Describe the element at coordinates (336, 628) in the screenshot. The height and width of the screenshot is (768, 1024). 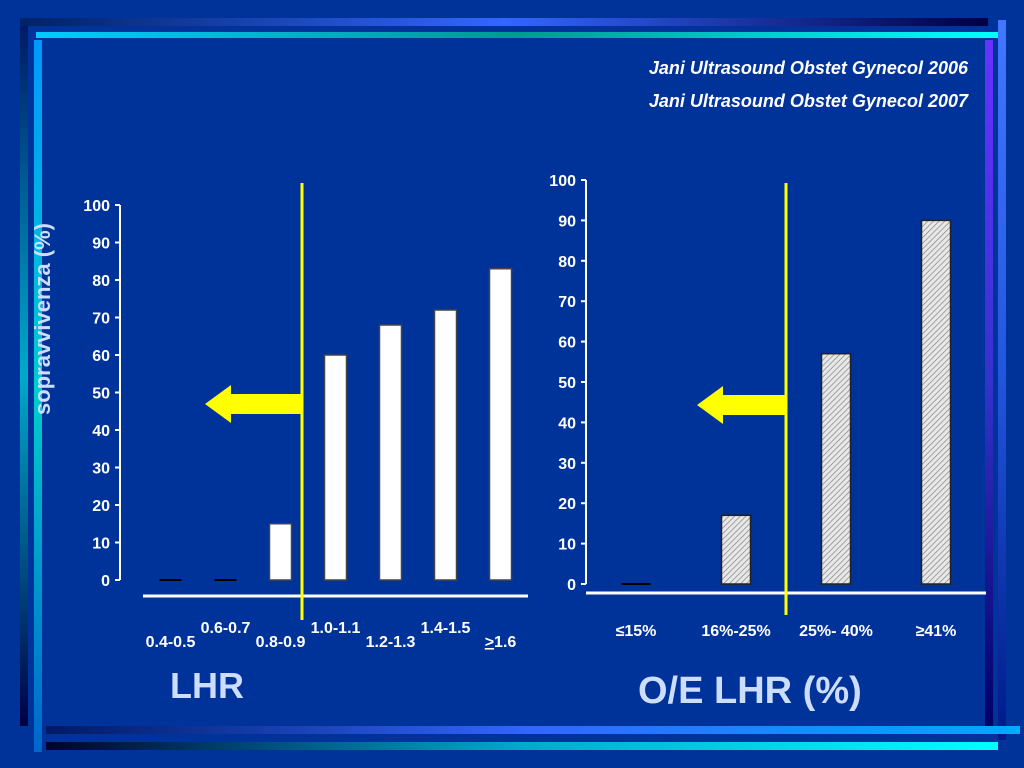
I see `chart0-x-tick-label: 1.0-1.1` at that location.